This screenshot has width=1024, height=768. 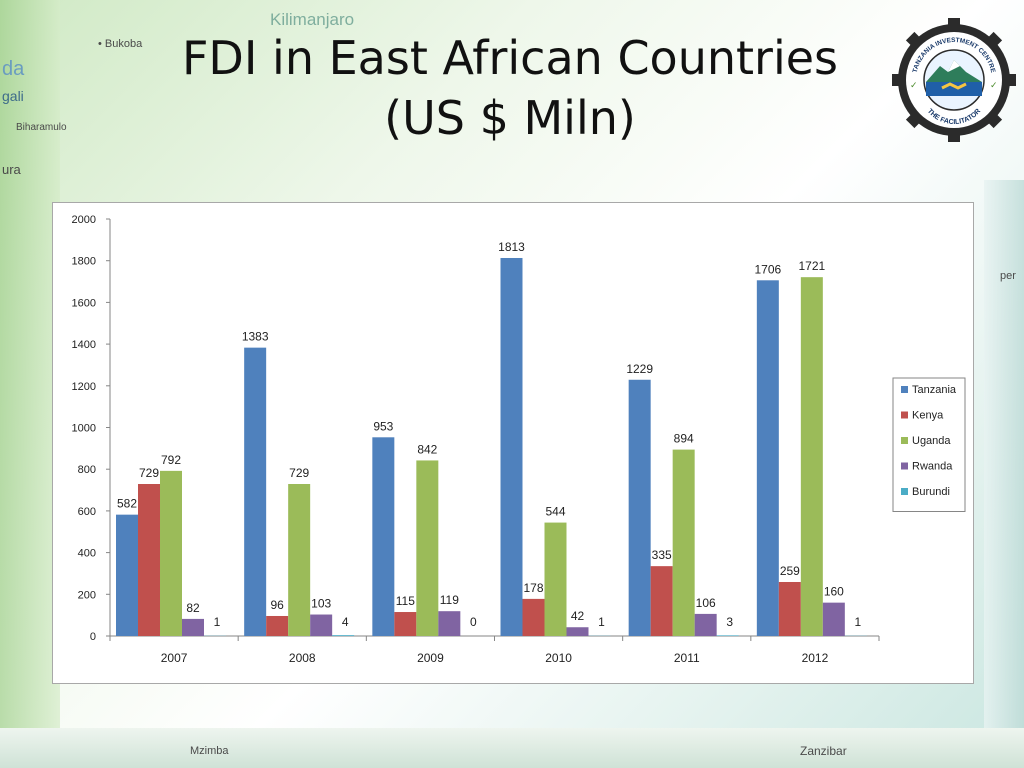 What do you see at coordinates (904, 440) in the screenshot?
I see `legend-swatch-uganda` at bounding box center [904, 440].